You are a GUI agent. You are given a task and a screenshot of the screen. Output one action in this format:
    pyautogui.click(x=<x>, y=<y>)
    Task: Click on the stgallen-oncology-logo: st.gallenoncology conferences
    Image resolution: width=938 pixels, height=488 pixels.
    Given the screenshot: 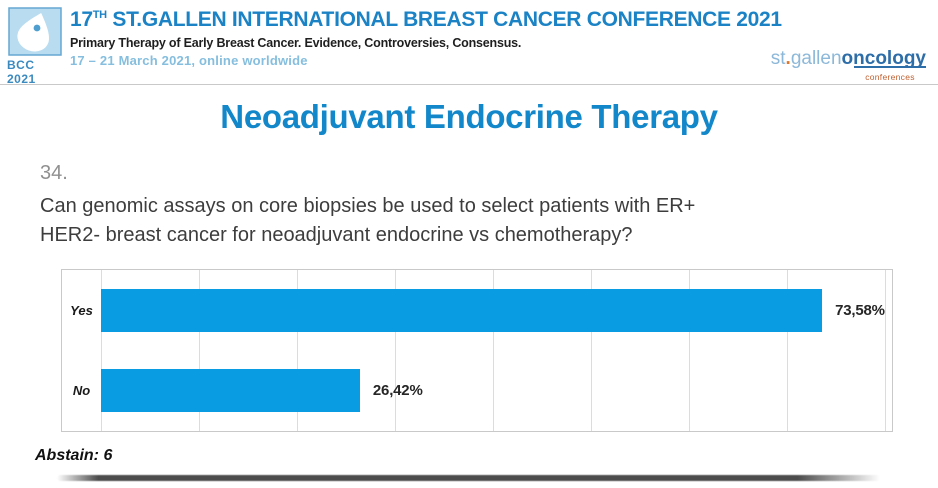 What is the action you would take?
    pyautogui.click(x=848, y=66)
    